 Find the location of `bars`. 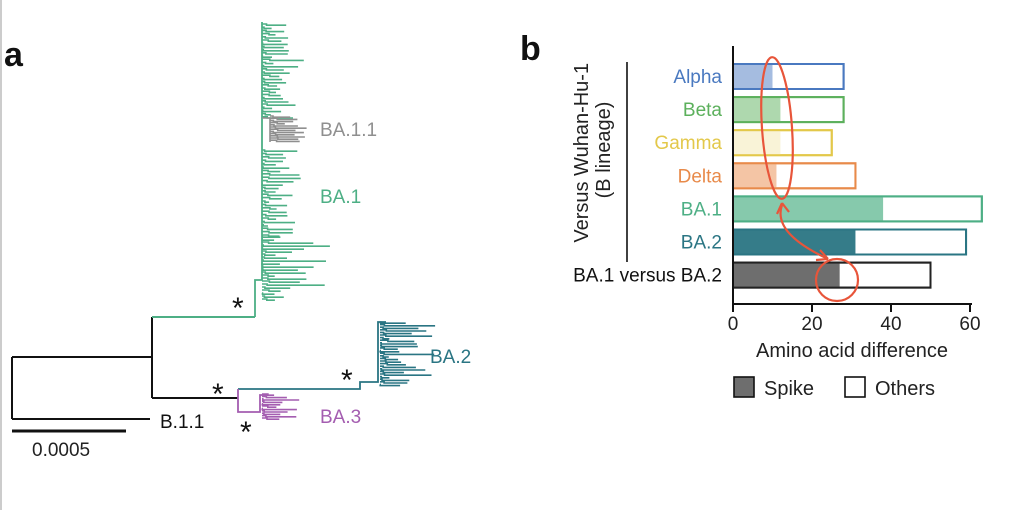

bars is located at coordinates (857, 176).